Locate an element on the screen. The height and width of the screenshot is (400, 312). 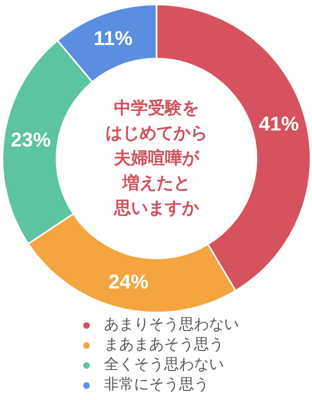
text: 中学受験をはじめてから夫婦喧嘩が増えたと思いますか is located at coordinates (157, 158).